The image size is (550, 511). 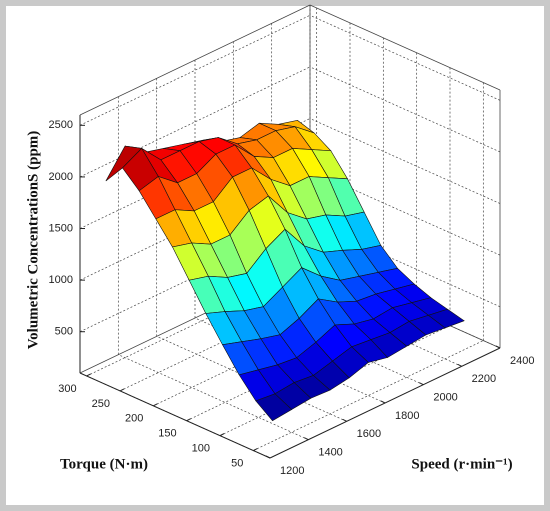 What do you see at coordinates (292, 471) in the screenshot?
I see `x-tick-label: 1200` at bounding box center [292, 471].